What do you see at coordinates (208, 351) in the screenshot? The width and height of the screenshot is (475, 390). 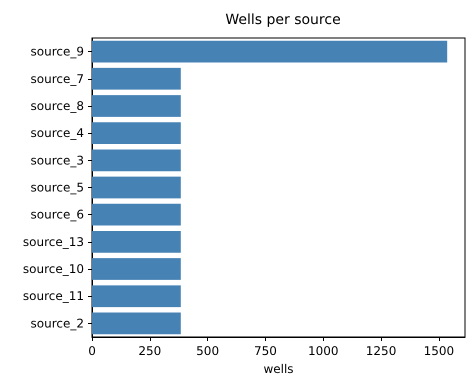 I see `x-tick-label: 500` at bounding box center [208, 351].